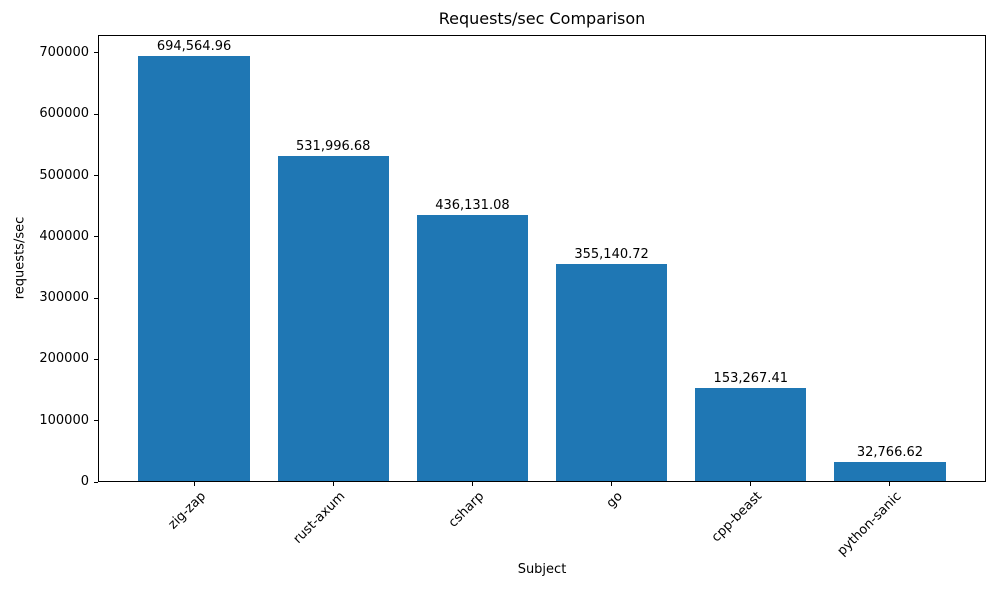 Image resolution: width=1000 pixels, height=600 pixels. Describe the element at coordinates (187, 511) in the screenshot. I see `x-tick-label: zig-zap` at that location.